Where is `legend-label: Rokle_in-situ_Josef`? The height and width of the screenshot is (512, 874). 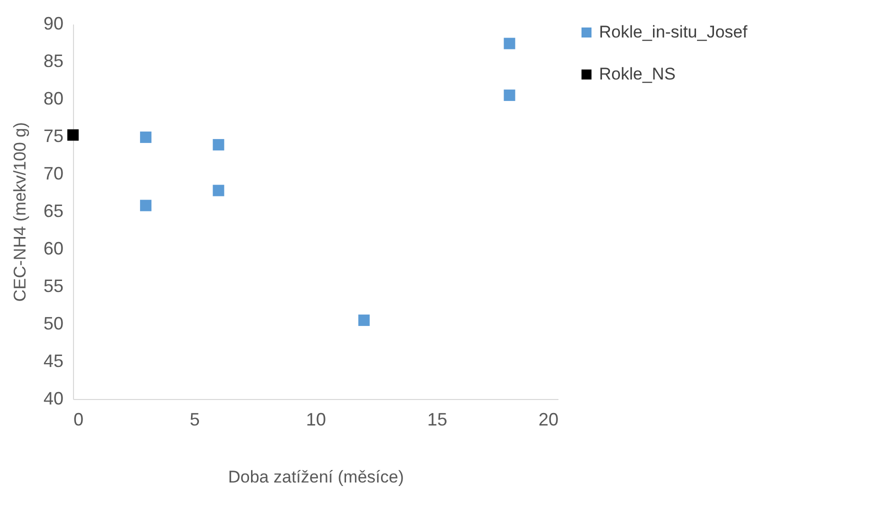
legend-label: Rokle_in-situ_Josef is located at coordinates (673, 32).